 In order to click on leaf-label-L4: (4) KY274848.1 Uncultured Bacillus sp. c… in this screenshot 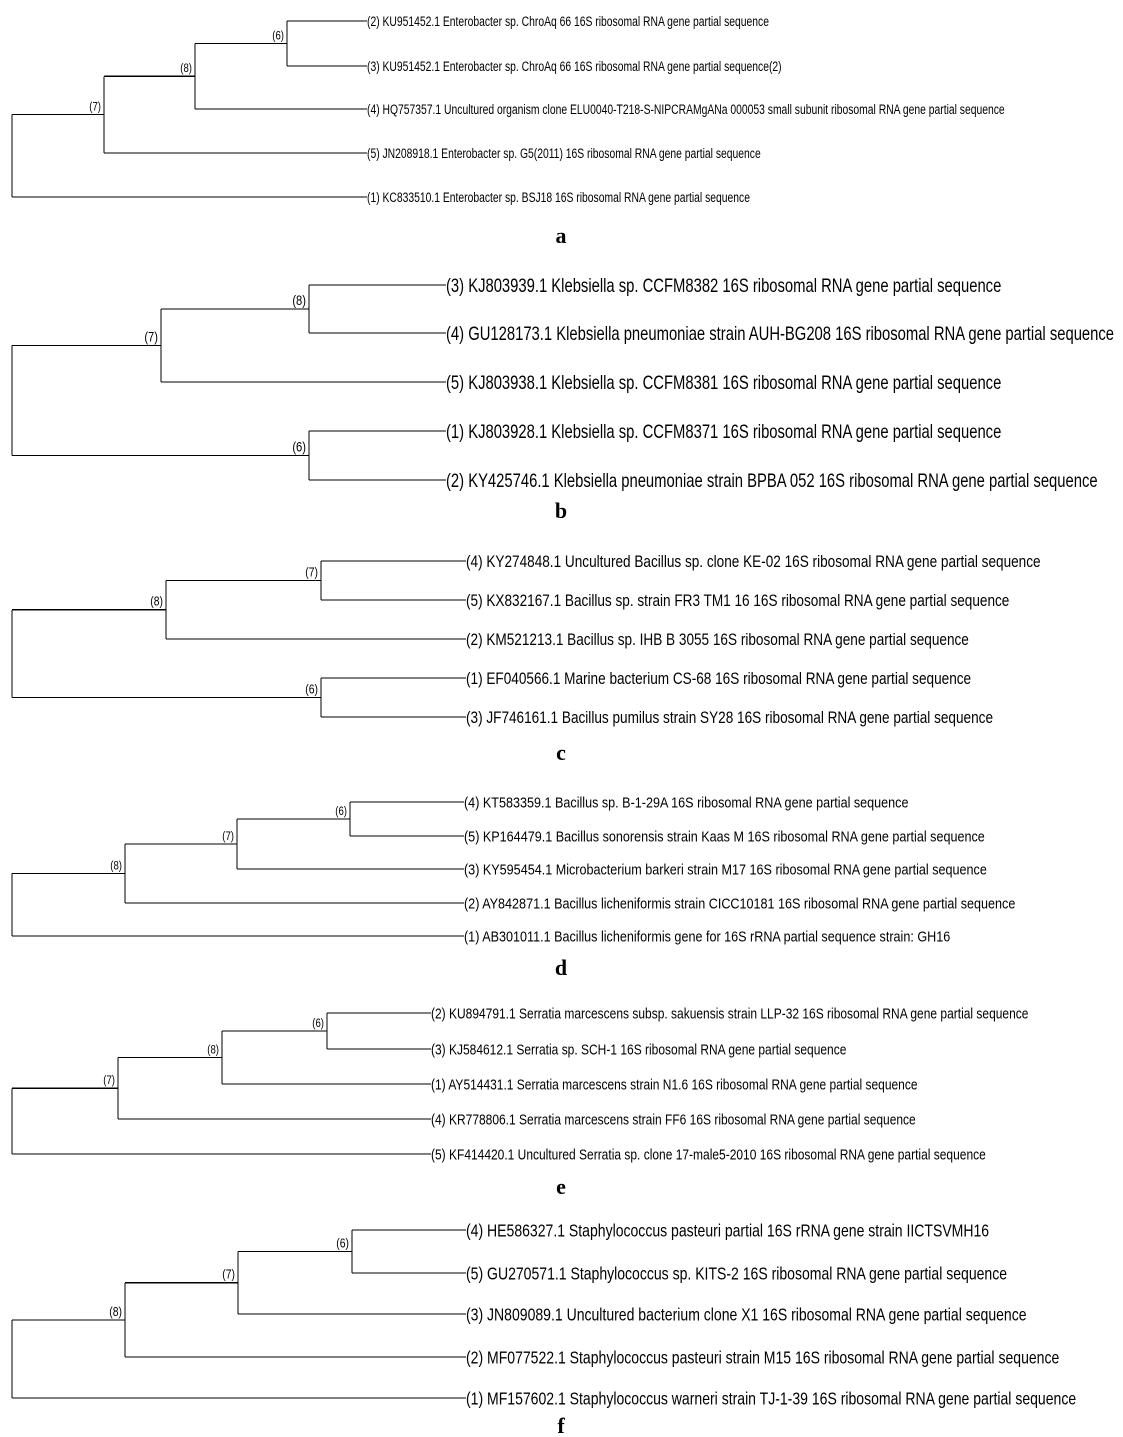, I will do `click(753, 562)`.